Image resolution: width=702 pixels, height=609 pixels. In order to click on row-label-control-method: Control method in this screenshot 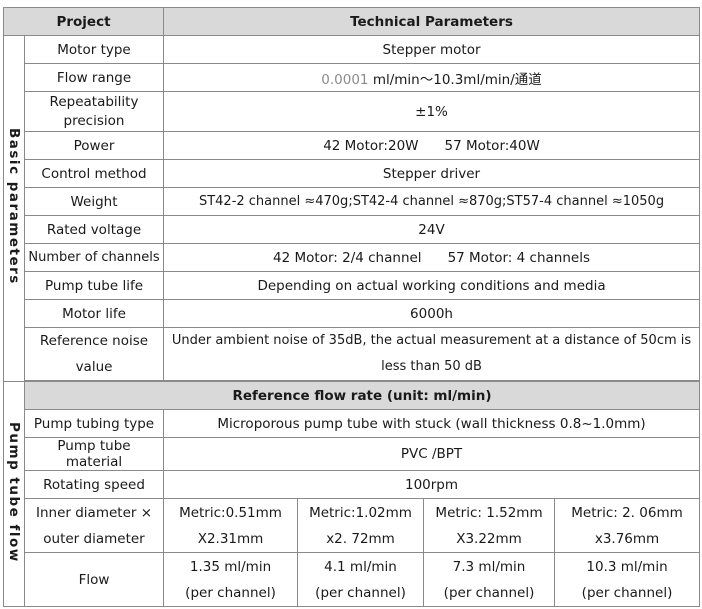, I will do `click(94, 173)`.